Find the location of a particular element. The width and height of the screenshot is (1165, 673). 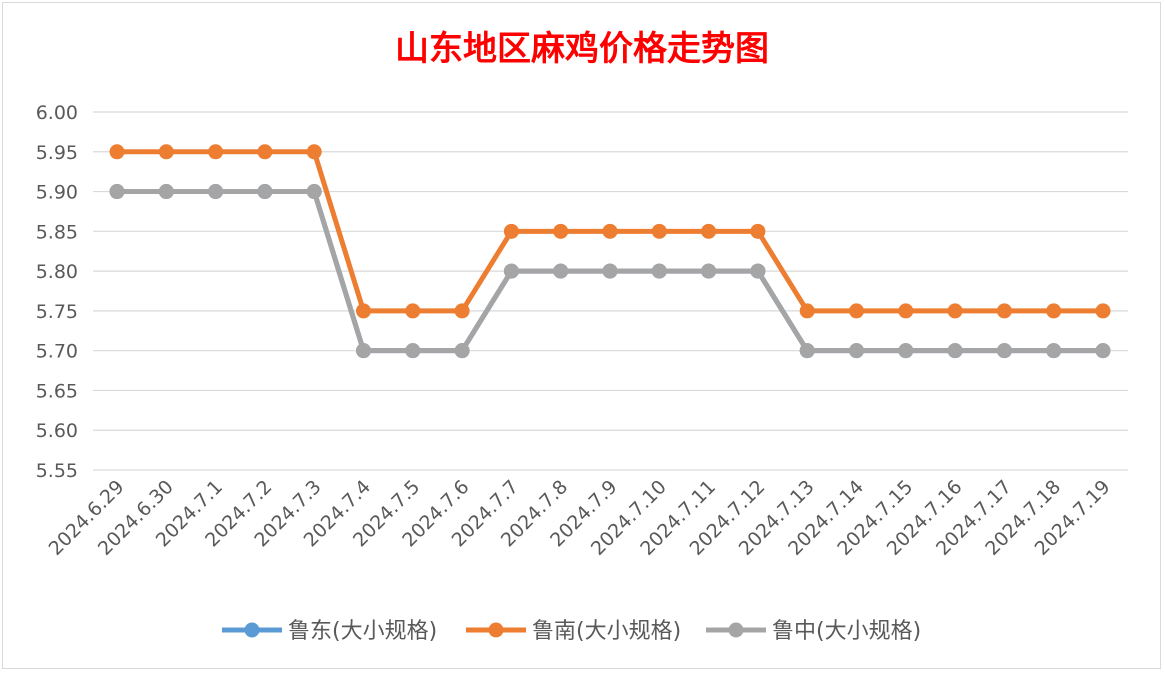

legend: 鲁东(大小规格) 鲁南(大小规格) 鲁中(大小规格) is located at coordinates (571, 631).